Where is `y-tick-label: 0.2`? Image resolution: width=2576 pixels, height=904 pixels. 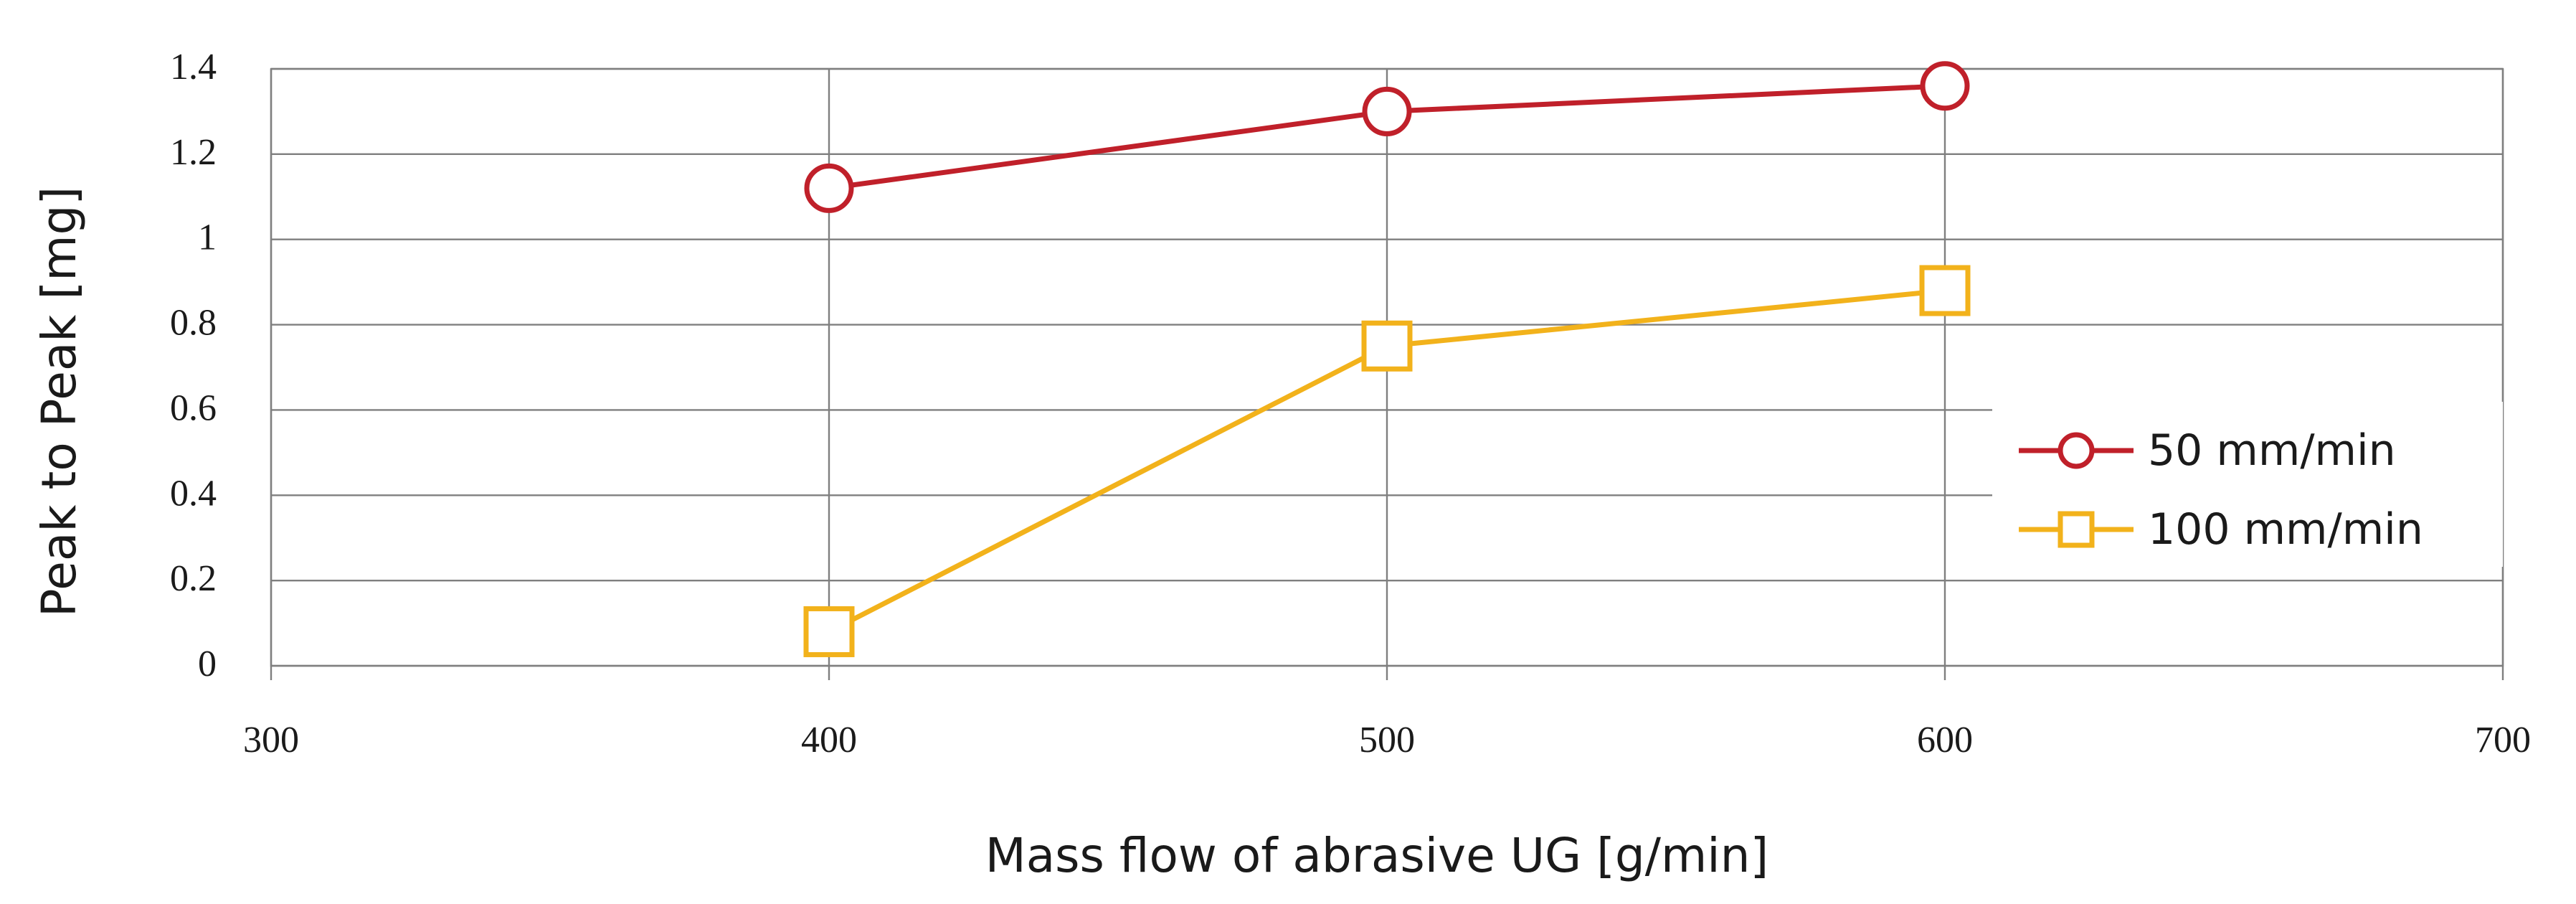
y-tick-label: 0.2 is located at coordinates (193, 578).